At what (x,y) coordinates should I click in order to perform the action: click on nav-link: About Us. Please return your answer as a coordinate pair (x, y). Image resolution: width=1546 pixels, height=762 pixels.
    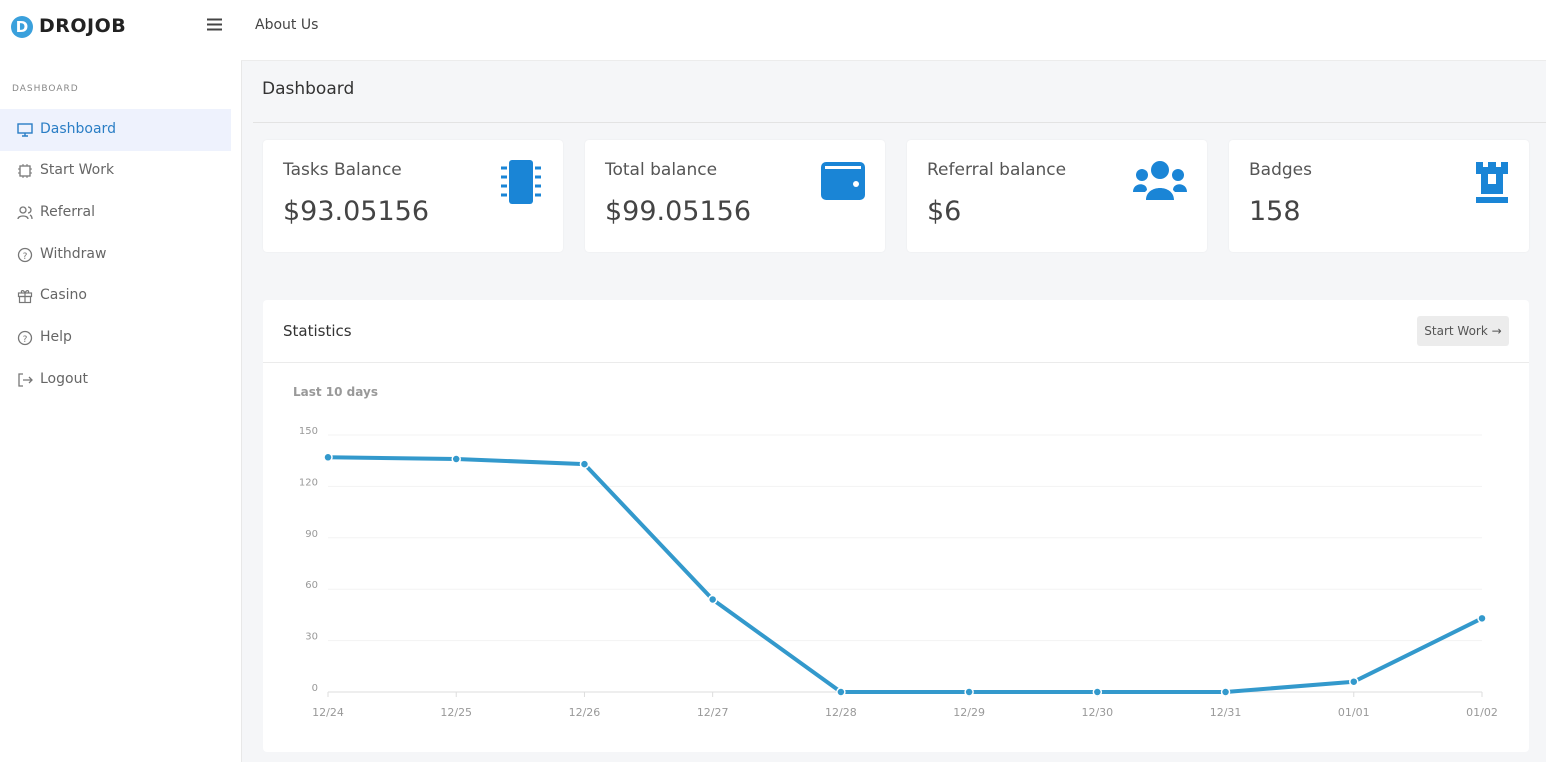
    Looking at the image, I should click on (287, 25).